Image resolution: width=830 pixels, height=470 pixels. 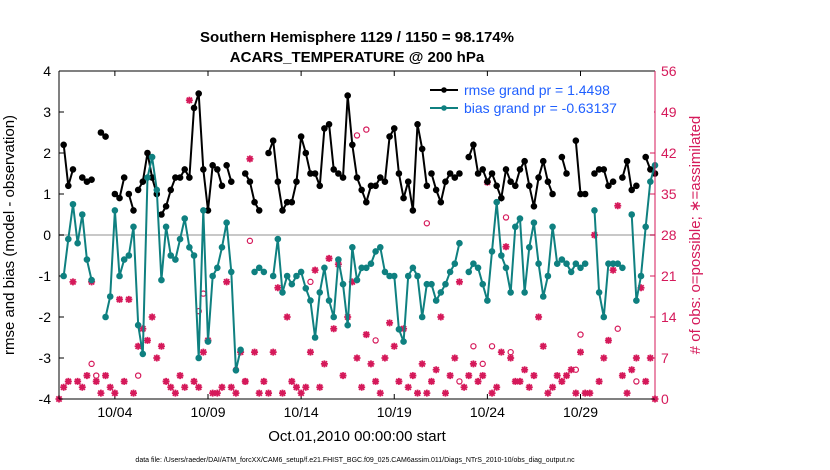 I want to click on legend-rmse-marker, so click(x=444, y=90).